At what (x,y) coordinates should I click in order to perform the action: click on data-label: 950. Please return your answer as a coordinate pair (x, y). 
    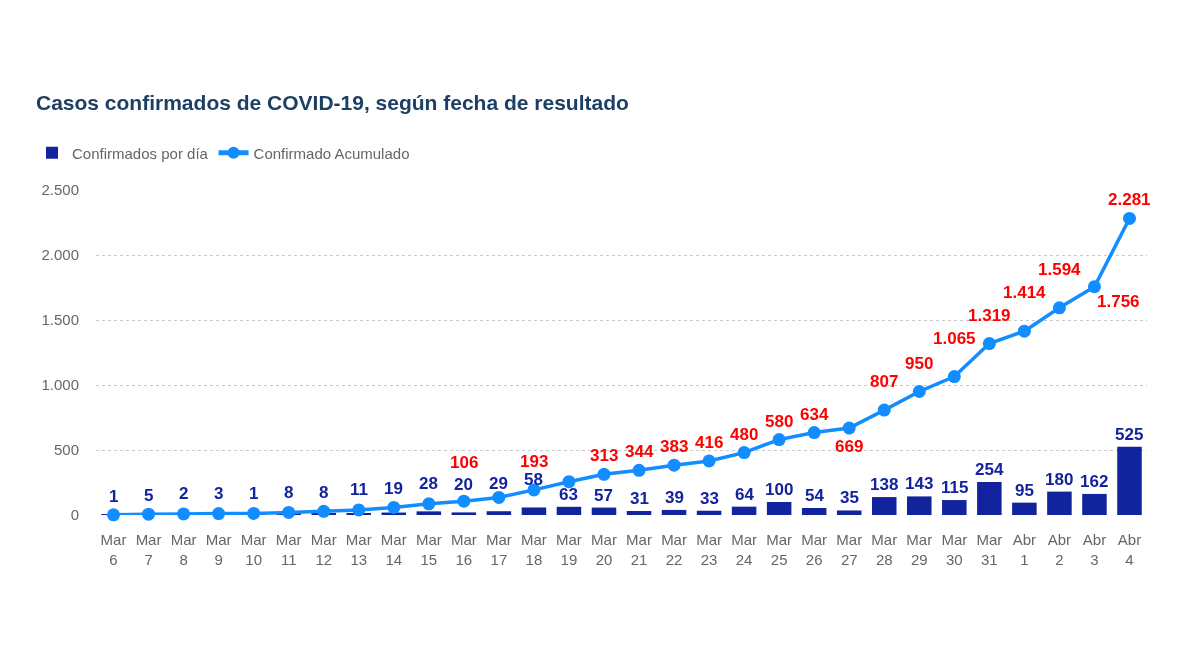
    Looking at the image, I should click on (919, 363).